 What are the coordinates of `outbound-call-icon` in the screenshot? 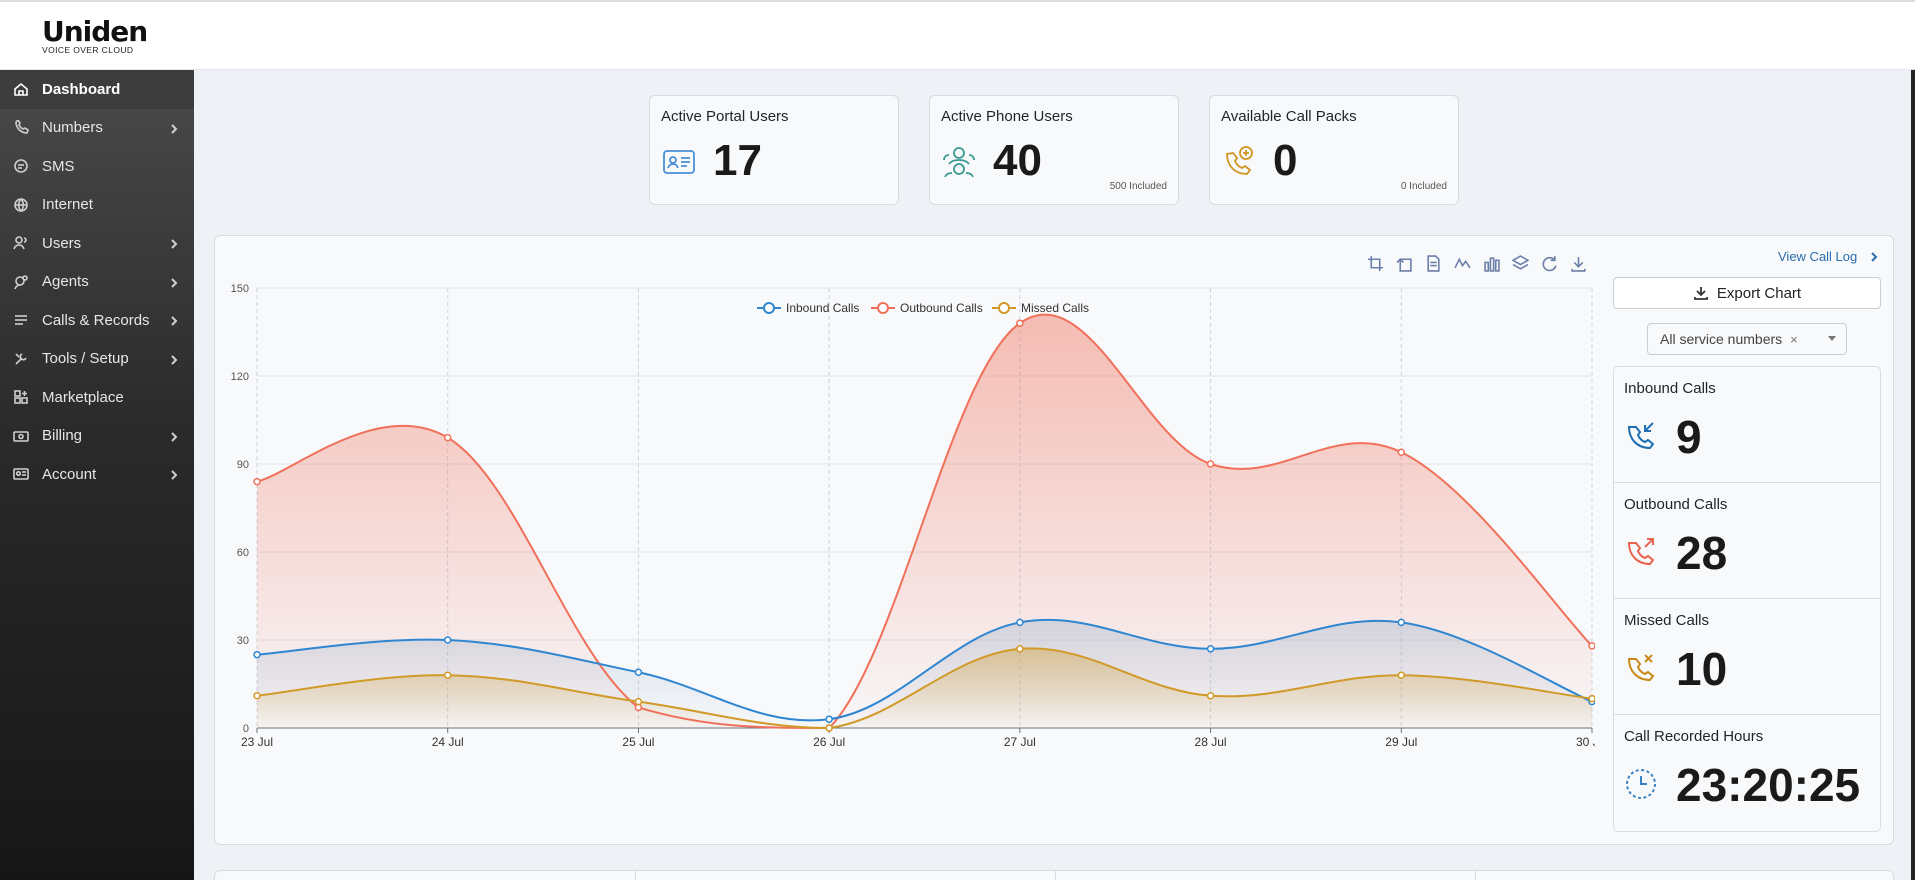 It's located at (1641, 552).